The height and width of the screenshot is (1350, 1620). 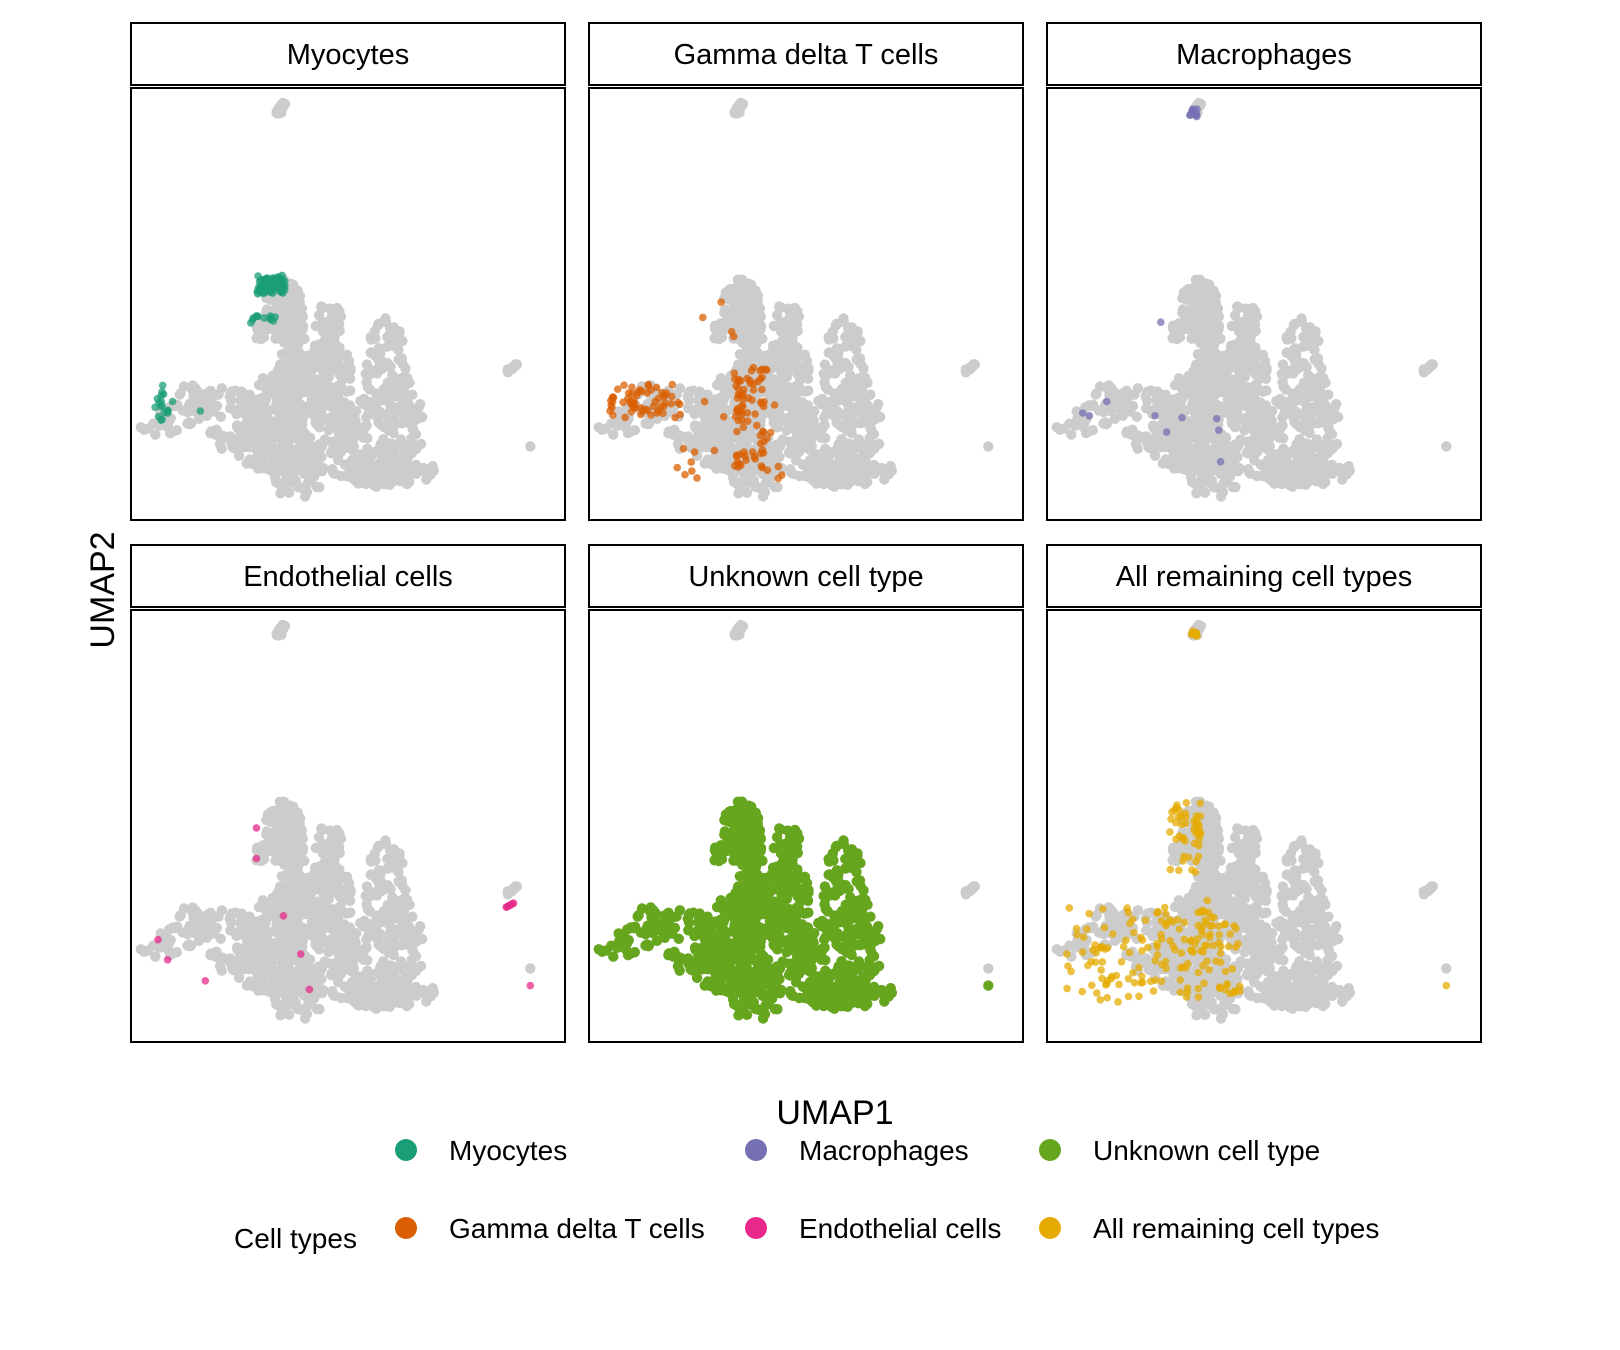 I want to click on panel-background, so click(x=348, y=304).